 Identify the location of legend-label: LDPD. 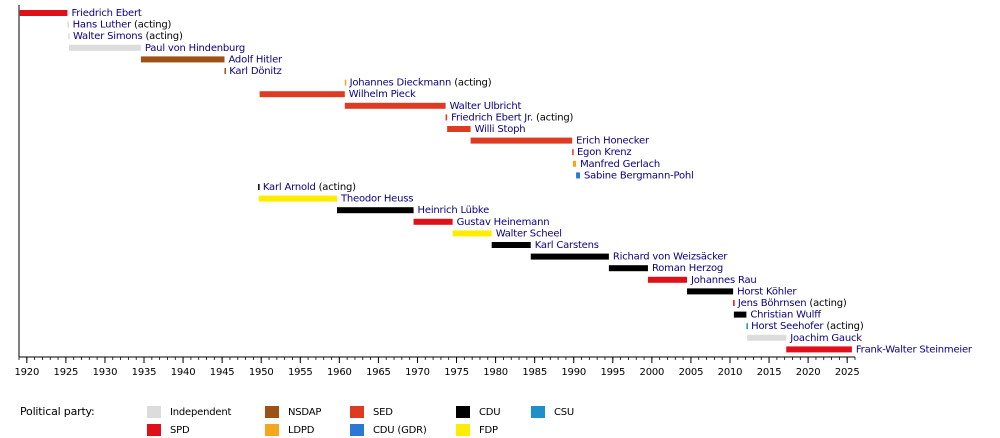
(301, 430).